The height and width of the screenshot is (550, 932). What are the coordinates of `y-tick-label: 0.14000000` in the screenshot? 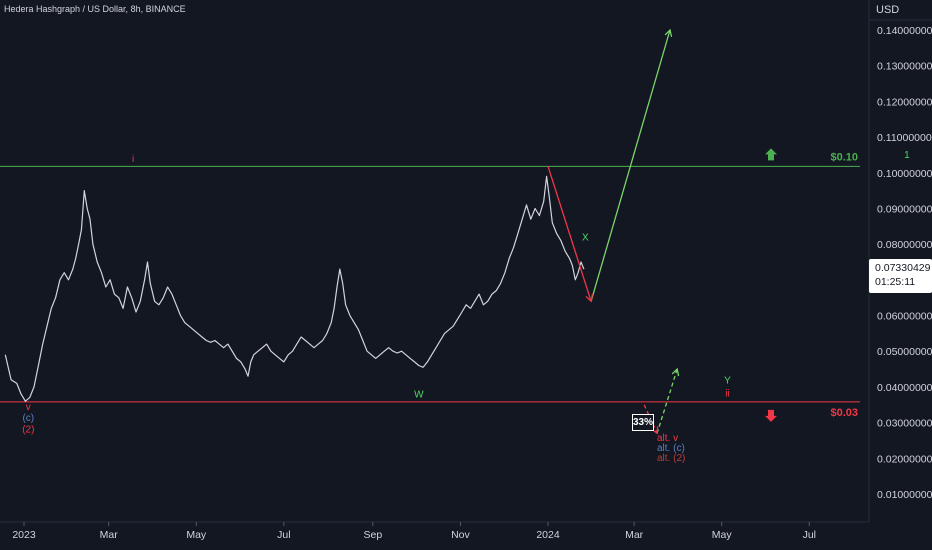 It's located at (904, 31).